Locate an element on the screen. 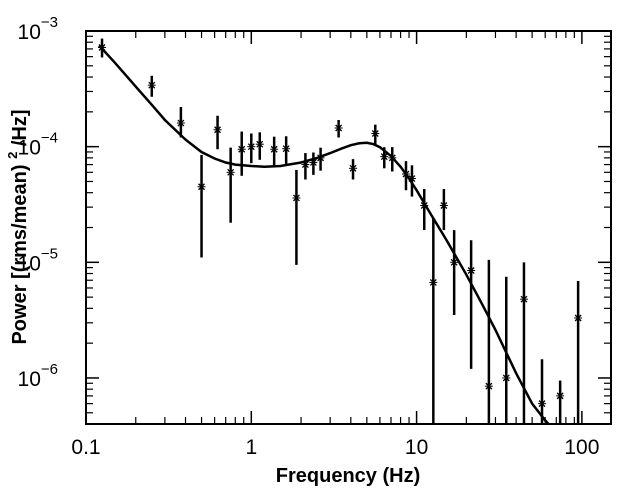 This screenshot has width=625, height=491. y-axis-label-exponent: 2 is located at coordinates (12, 155).